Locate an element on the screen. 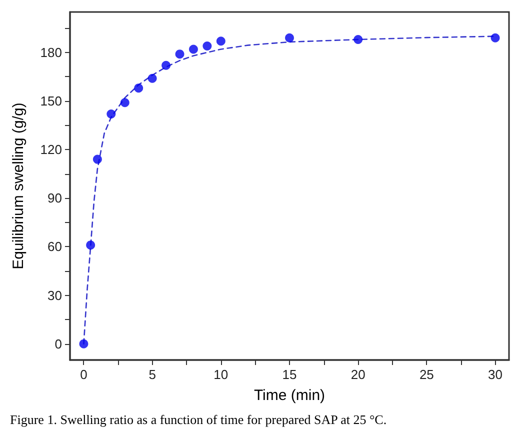 This screenshot has width=519, height=430. y-tick-label: 120 is located at coordinates (51, 150).